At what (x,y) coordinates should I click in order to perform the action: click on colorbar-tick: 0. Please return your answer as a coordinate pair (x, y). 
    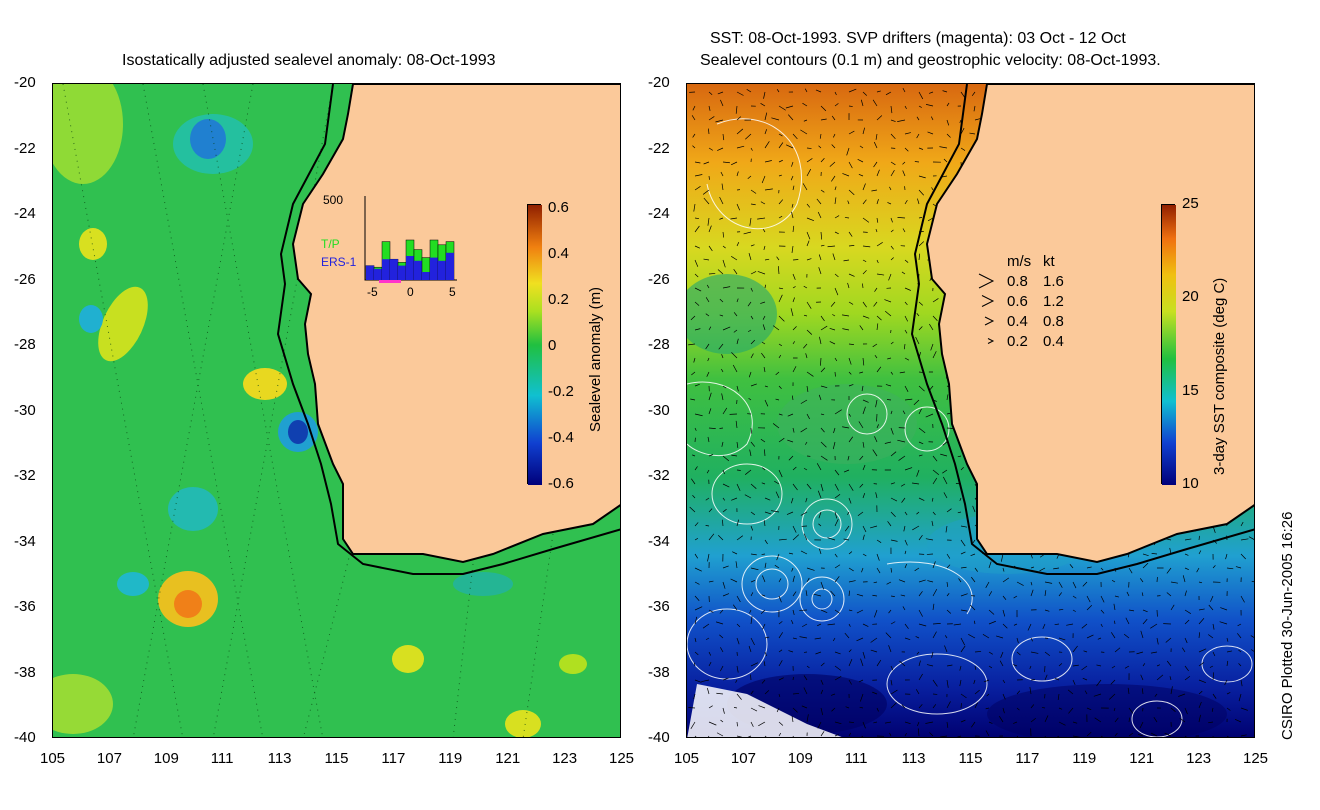
    Looking at the image, I should click on (552, 345).